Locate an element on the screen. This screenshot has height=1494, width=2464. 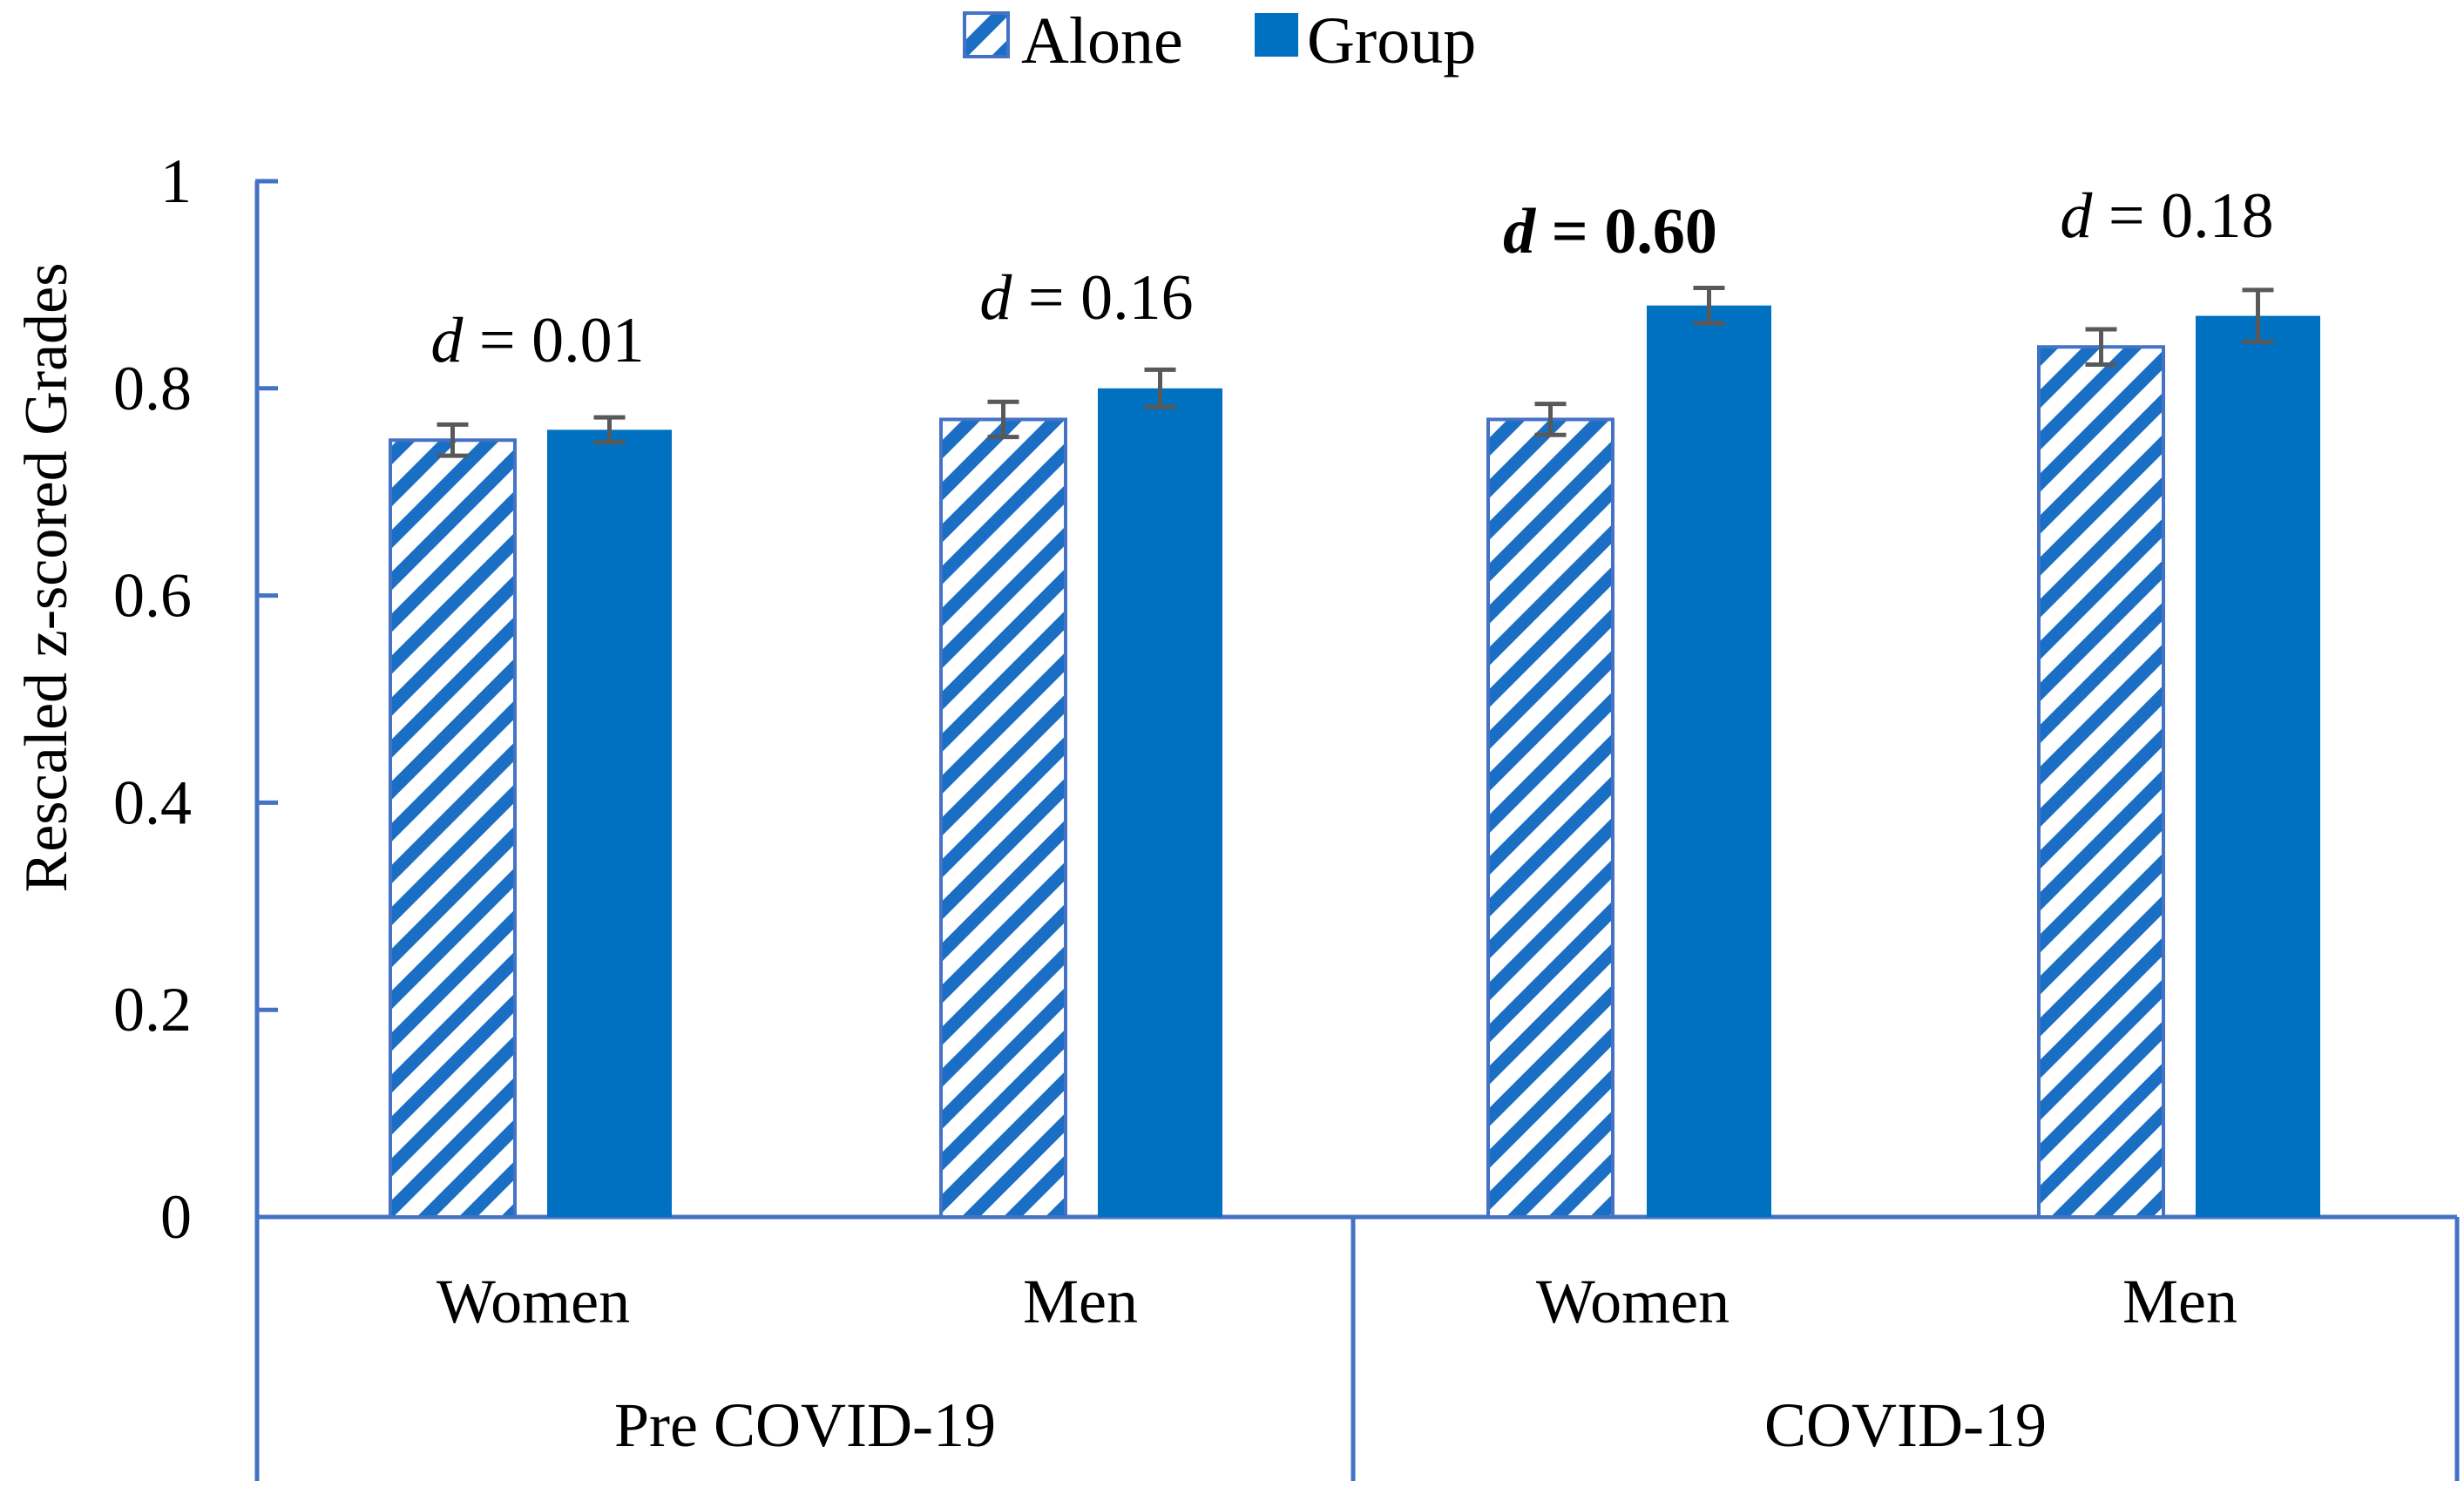
effect-size-annotations: d = 0.01d = 0.16d = 0.60 d = 0.18 is located at coordinates (1351, 278).